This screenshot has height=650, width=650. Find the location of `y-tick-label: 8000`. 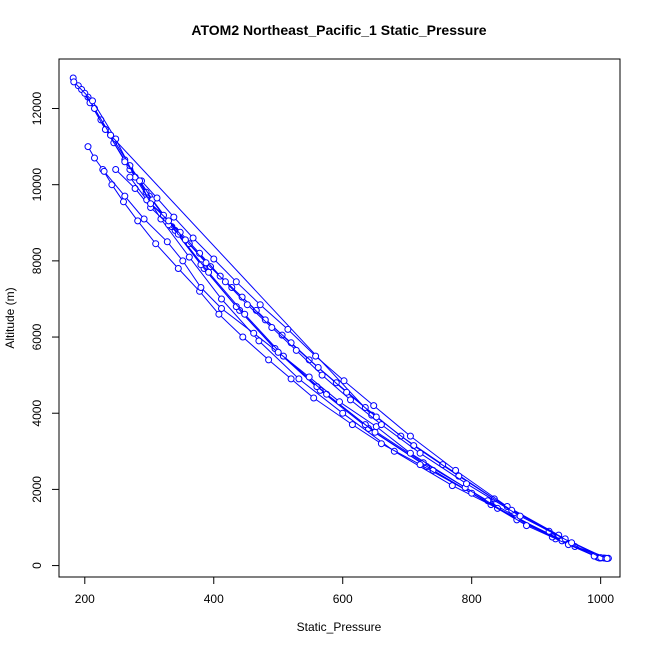

y-tick-label: 8000 is located at coordinates (37, 260).